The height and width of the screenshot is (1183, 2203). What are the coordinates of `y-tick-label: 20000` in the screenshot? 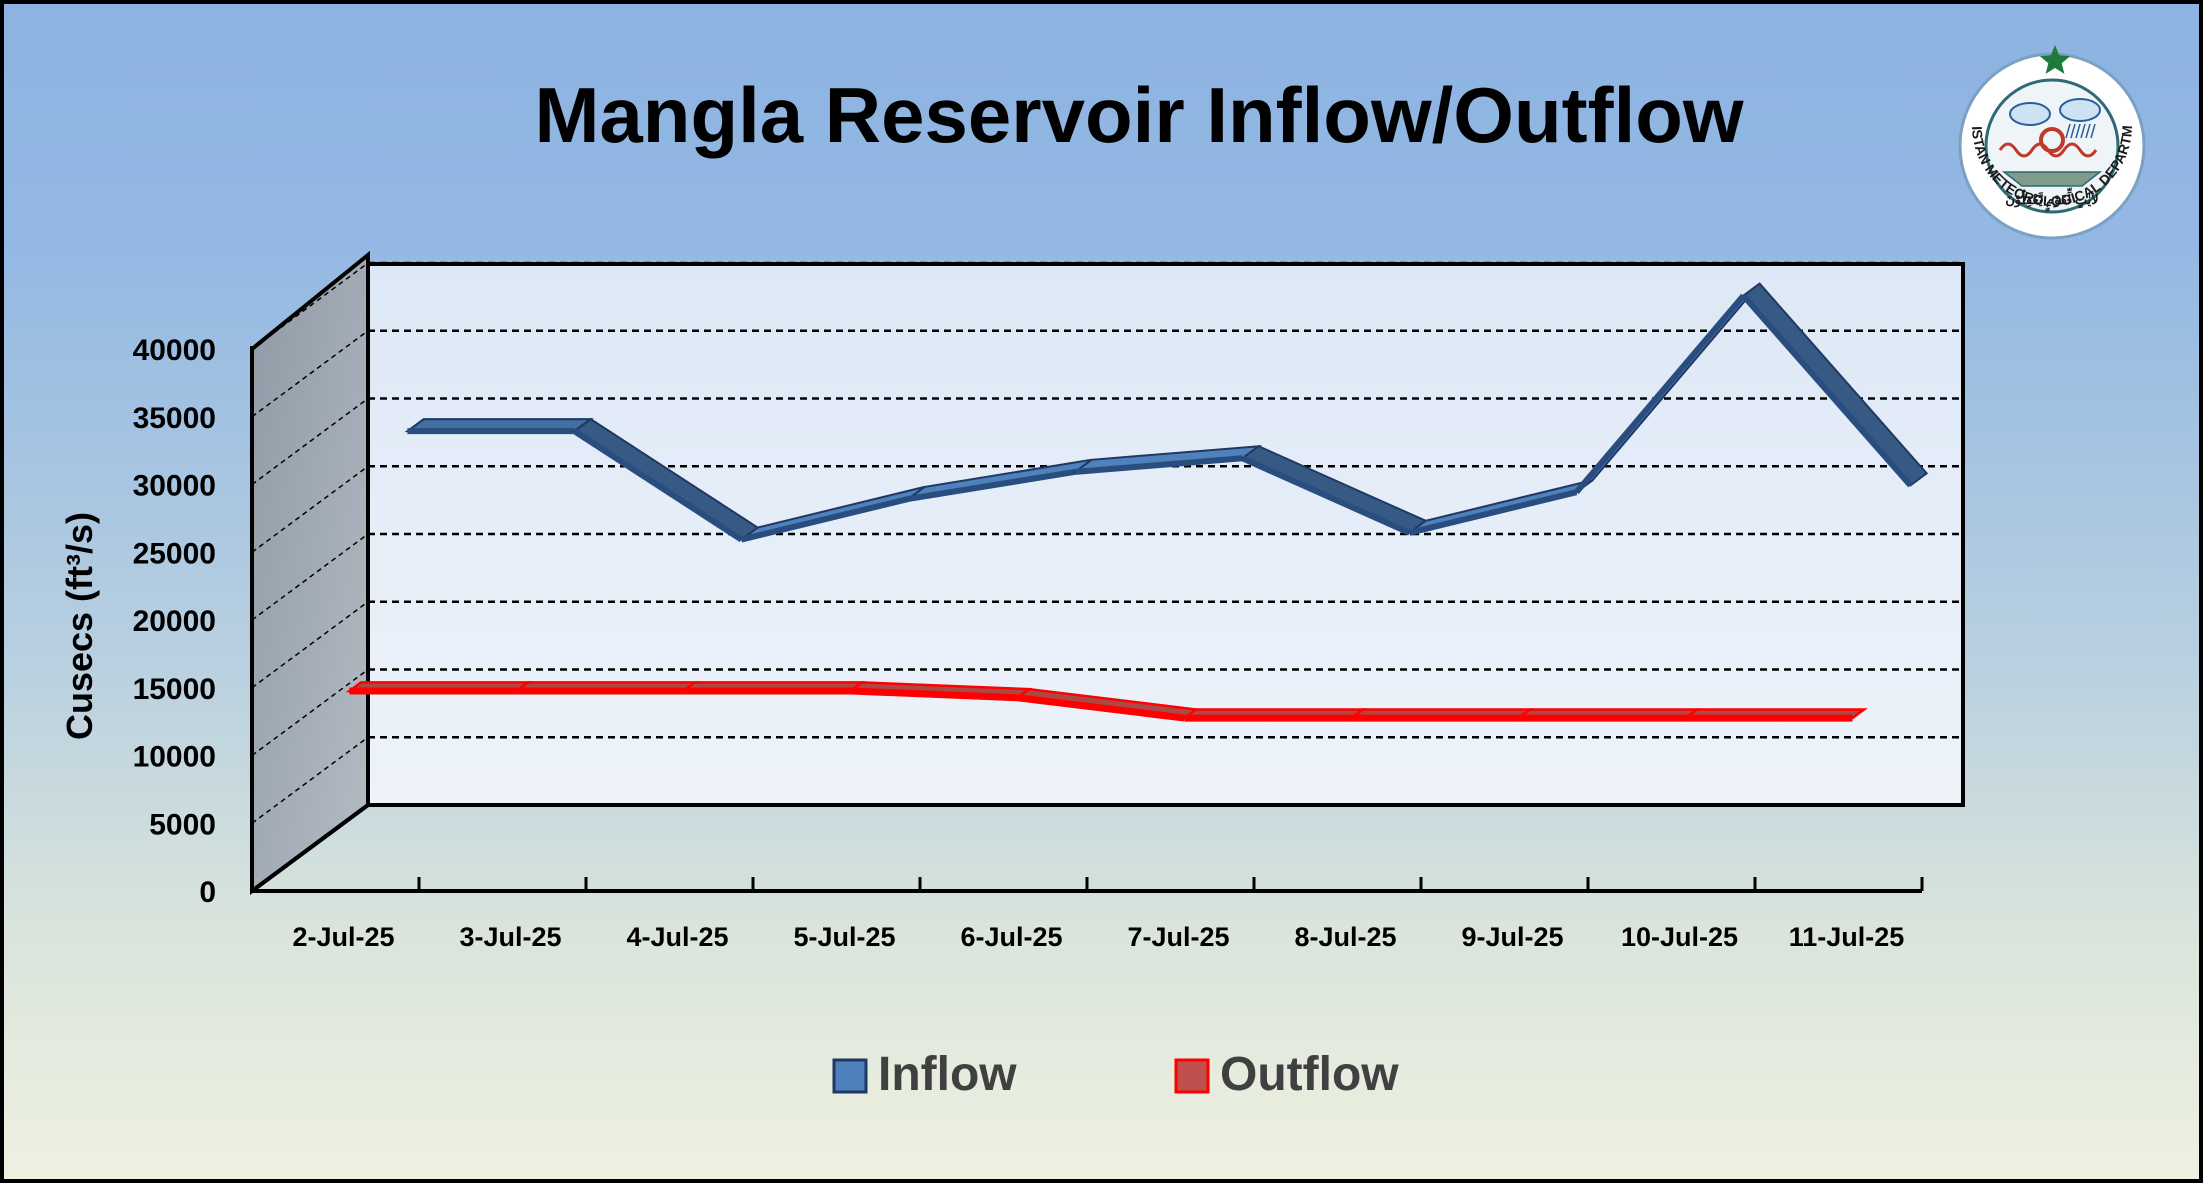 It's located at (174, 621).